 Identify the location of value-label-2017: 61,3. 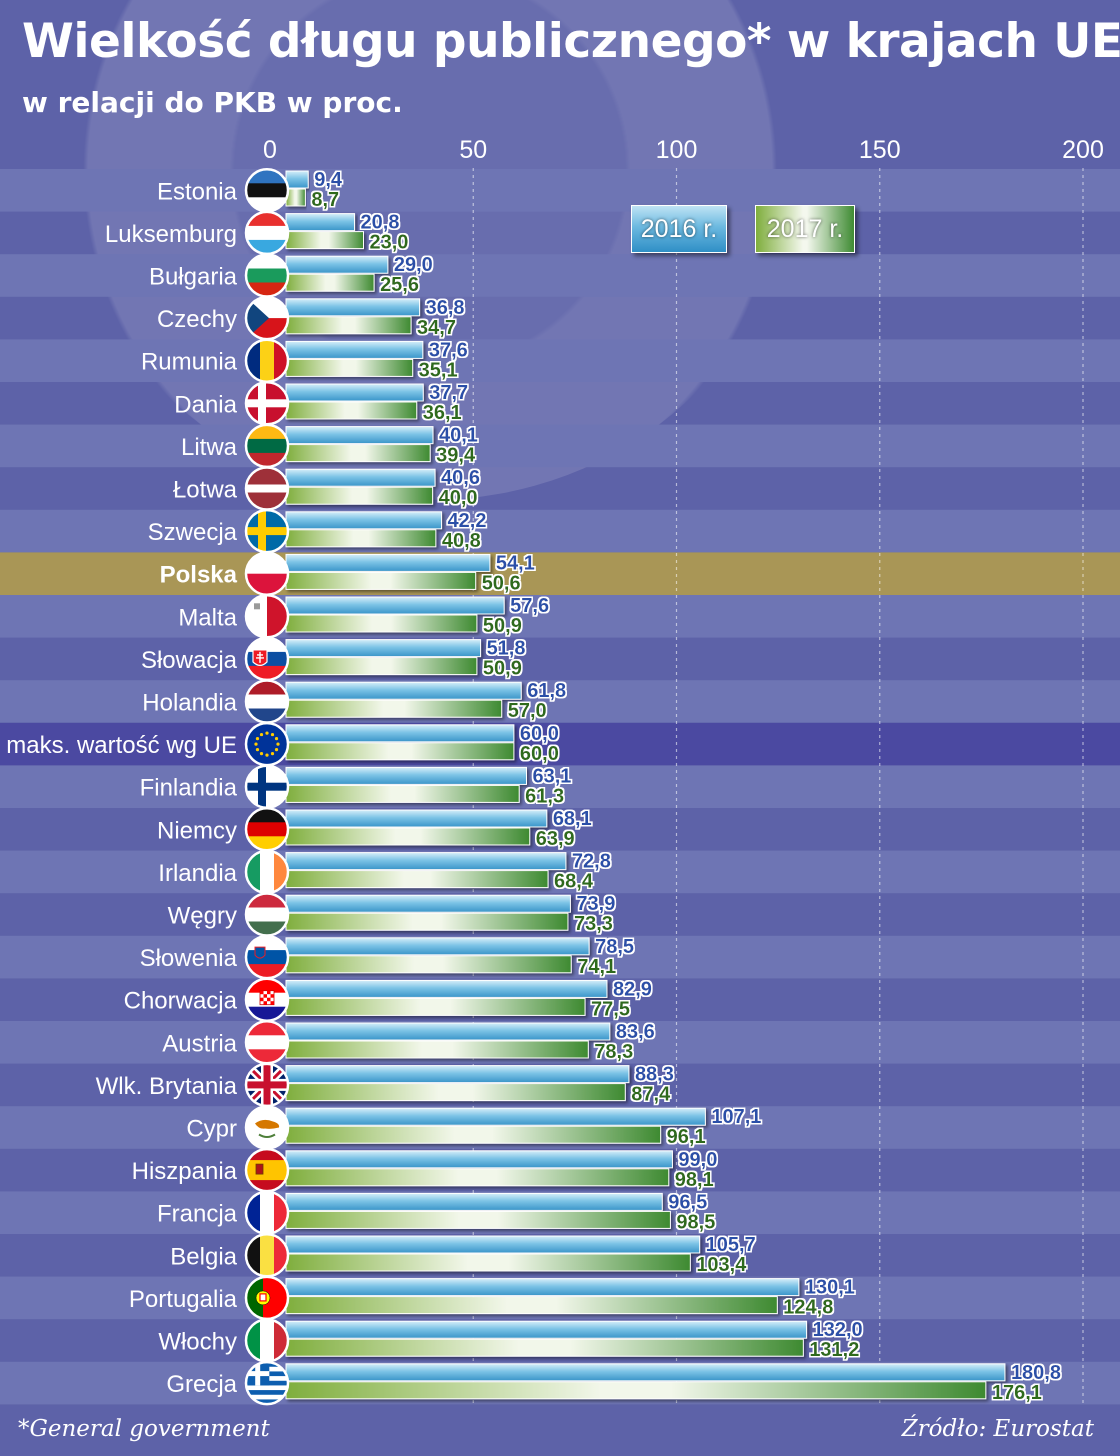
(544, 796).